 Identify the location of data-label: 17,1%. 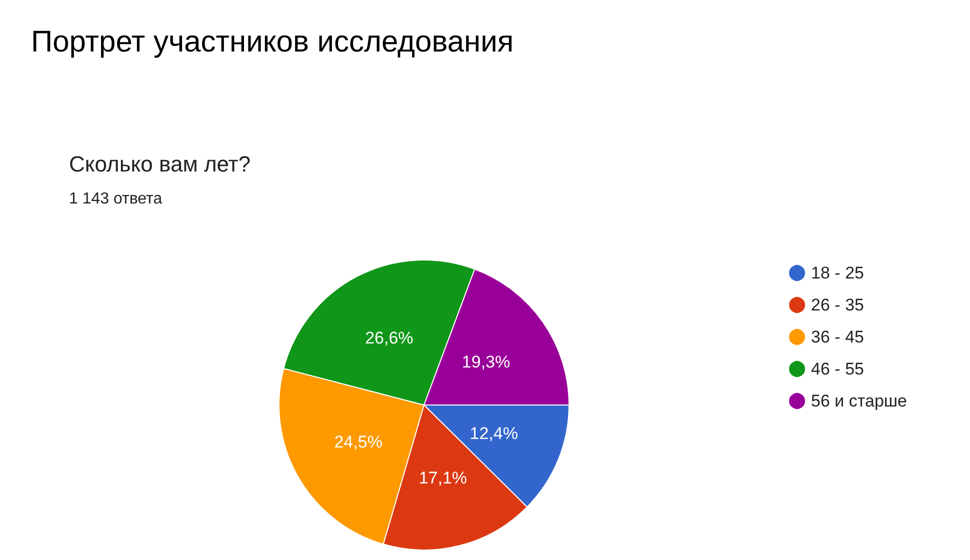
(443, 478).